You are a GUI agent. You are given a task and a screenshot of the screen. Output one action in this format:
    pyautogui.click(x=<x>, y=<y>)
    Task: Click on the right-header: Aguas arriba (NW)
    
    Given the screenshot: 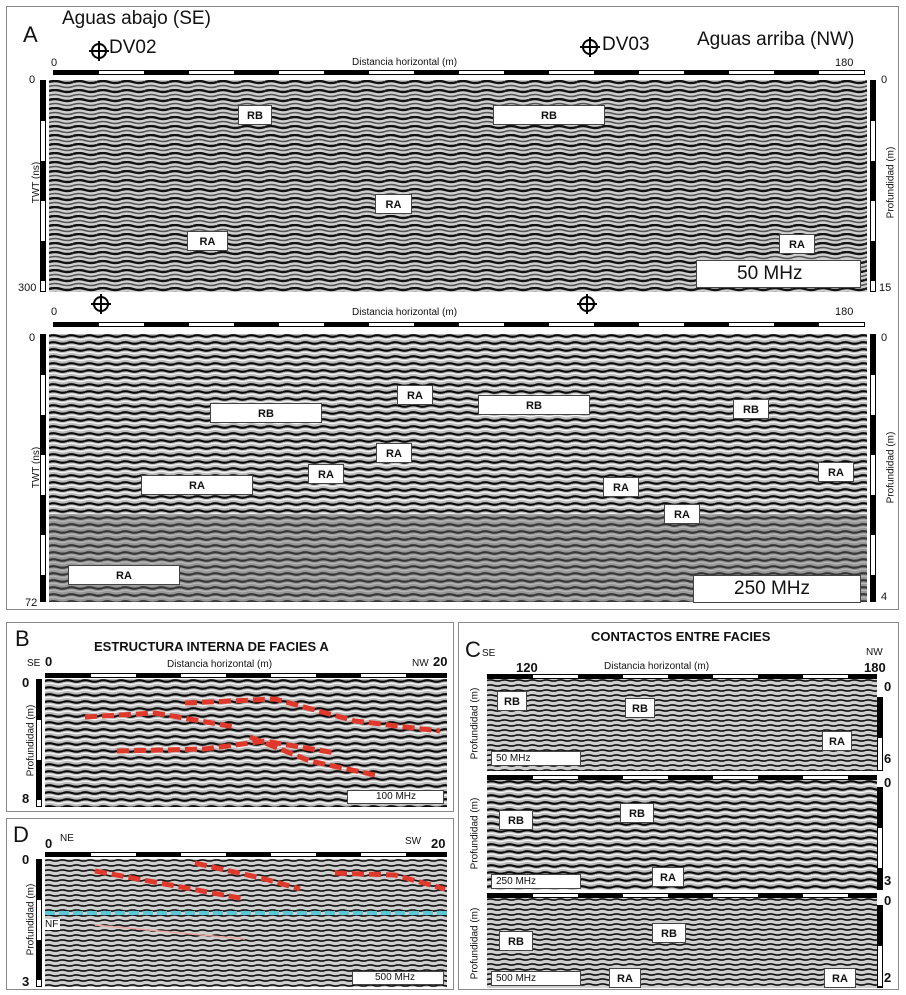 What is the action you would take?
    pyautogui.click(x=776, y=39)
    